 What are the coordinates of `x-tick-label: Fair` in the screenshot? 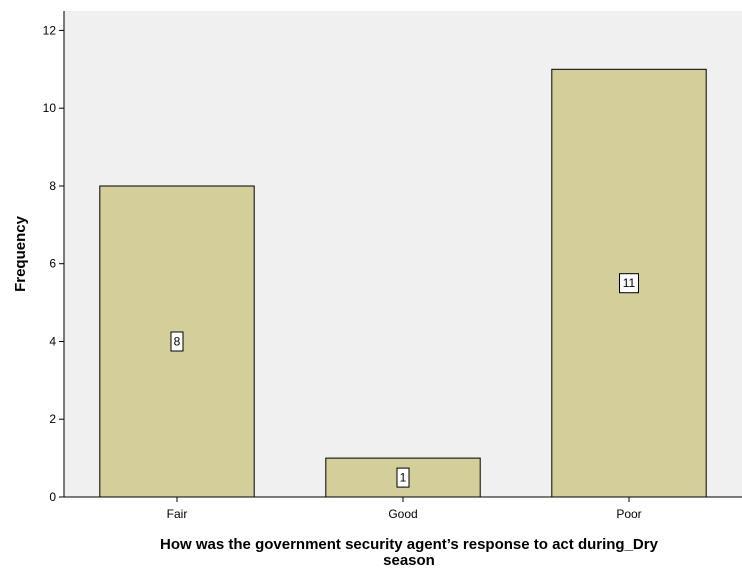 It's located at (177, 514).